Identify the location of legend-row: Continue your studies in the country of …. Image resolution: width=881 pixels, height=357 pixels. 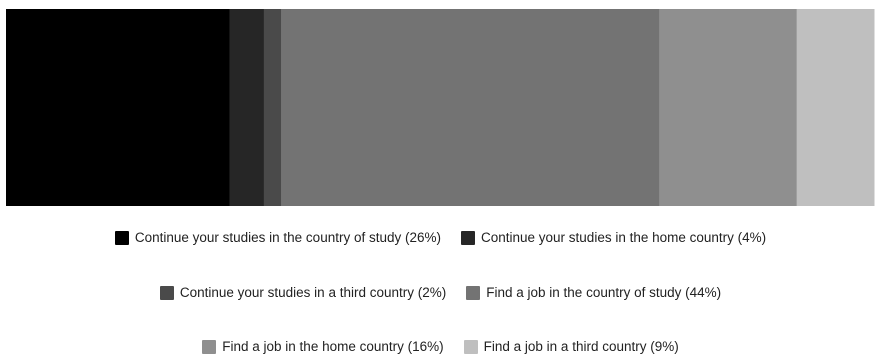
(440, 237).